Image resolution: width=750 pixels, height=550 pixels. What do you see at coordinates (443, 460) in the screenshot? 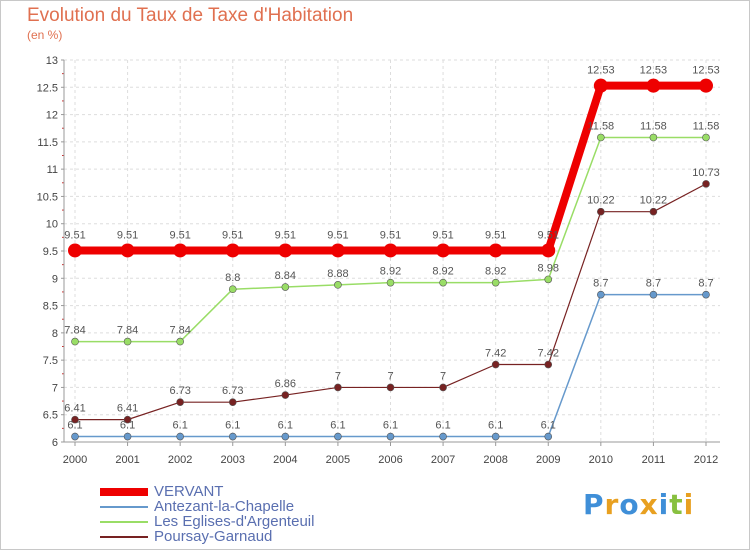
I see `x-tick-label: 2007` at bounding box center [443, 460].